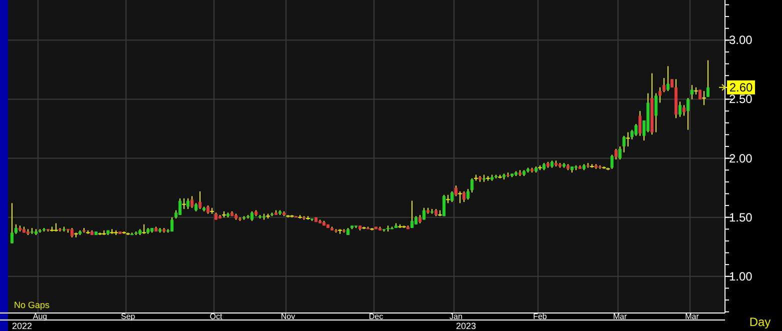  I want to click on y-tick-label: 2.00, so click(741, 158).